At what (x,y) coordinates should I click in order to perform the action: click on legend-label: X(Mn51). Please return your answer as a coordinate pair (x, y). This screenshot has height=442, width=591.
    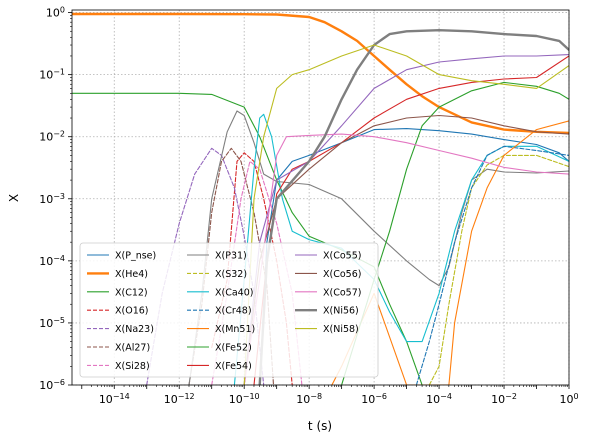
    Looking at the image, I should click on (235, 329).